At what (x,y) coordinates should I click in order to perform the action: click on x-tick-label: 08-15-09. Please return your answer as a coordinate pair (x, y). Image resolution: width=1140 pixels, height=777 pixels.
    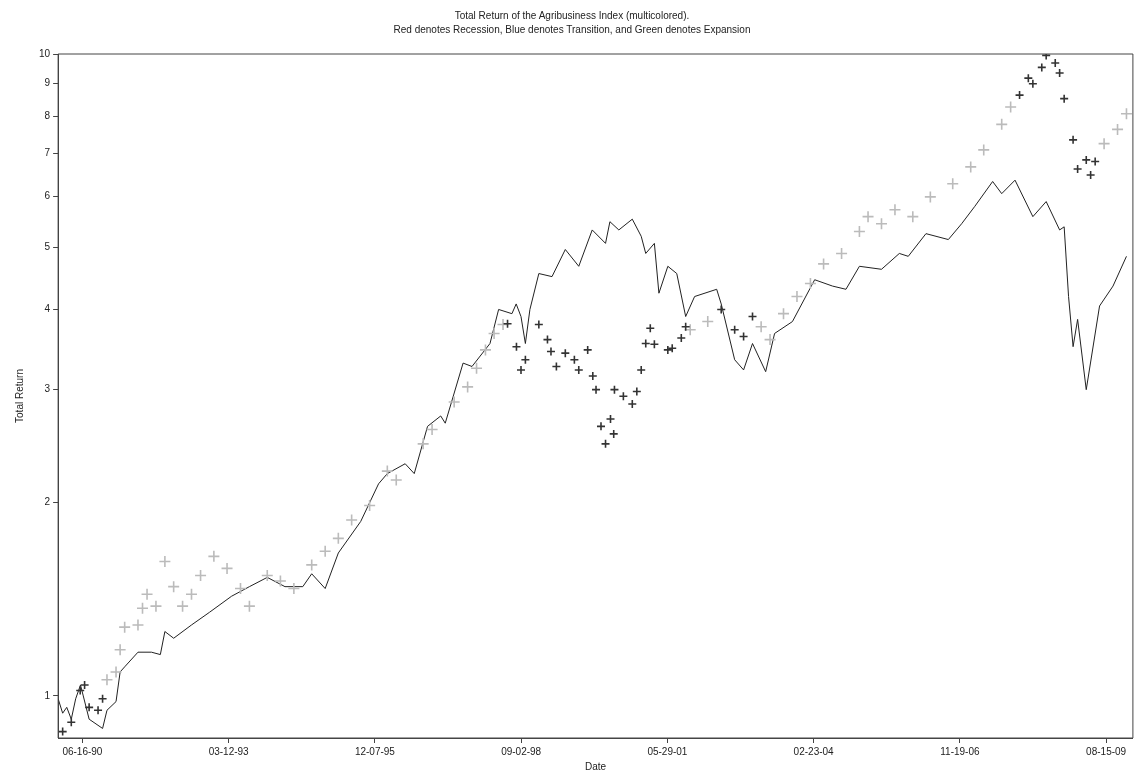
    Looking at the image, I should click on (1106, 751).